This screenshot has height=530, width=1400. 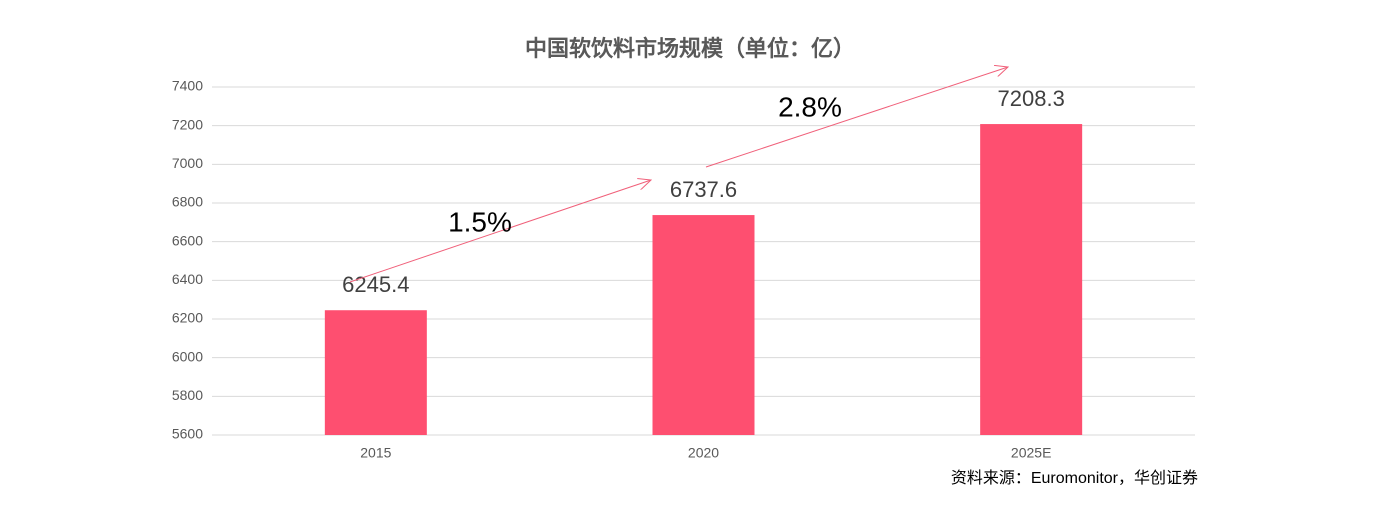 What do you see at coordinates (187, 202) in the screenshot?
I see `y-tick-label: 6800` at bounding box center [187, 202].